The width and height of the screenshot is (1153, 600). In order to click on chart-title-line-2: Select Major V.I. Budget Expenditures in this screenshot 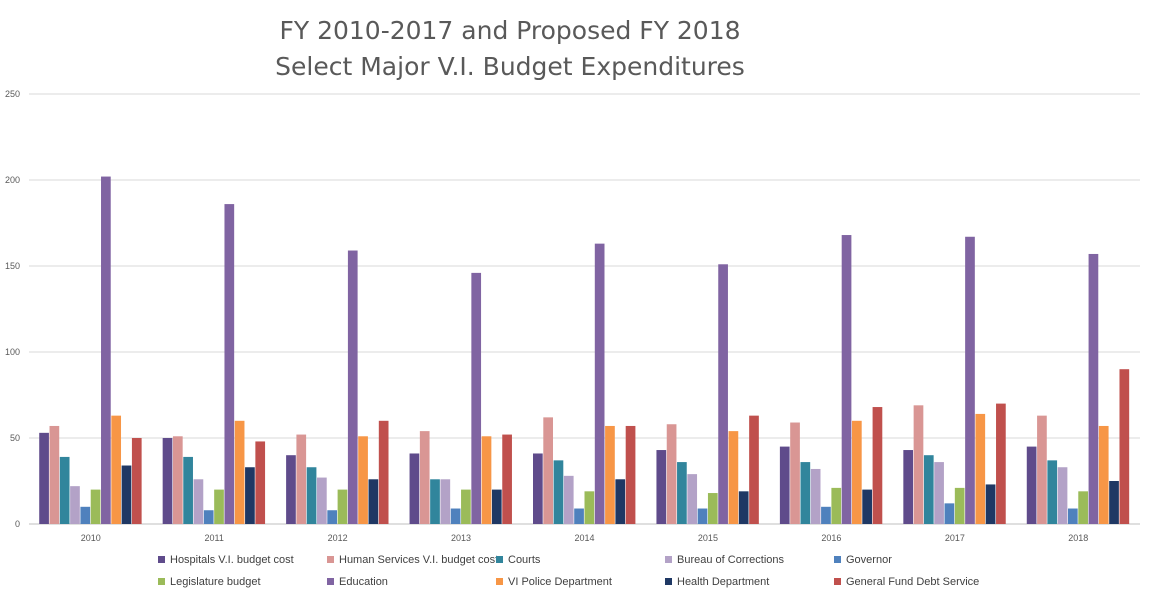, I will do `click(510, 66)`.